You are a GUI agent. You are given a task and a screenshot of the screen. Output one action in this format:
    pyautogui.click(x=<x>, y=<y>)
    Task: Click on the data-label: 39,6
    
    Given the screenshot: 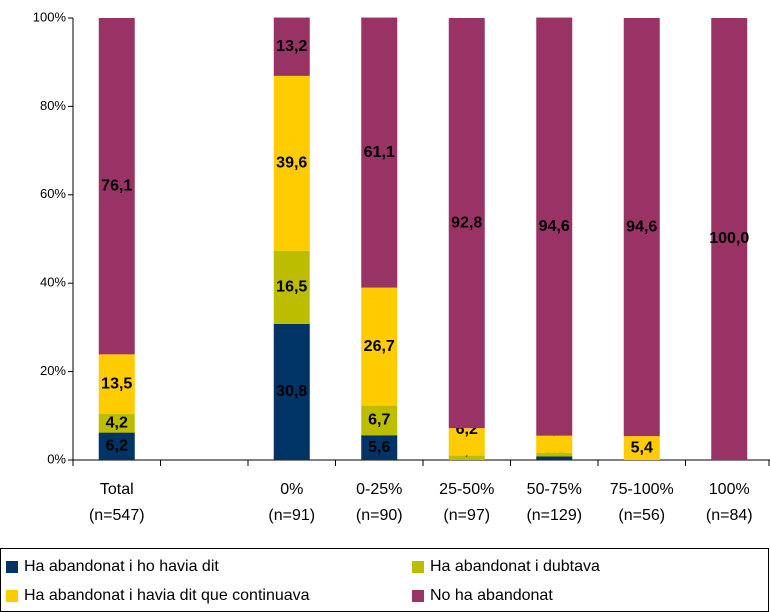 What is the action you would take?
    pyautogui.click(x=291, y=163)
    